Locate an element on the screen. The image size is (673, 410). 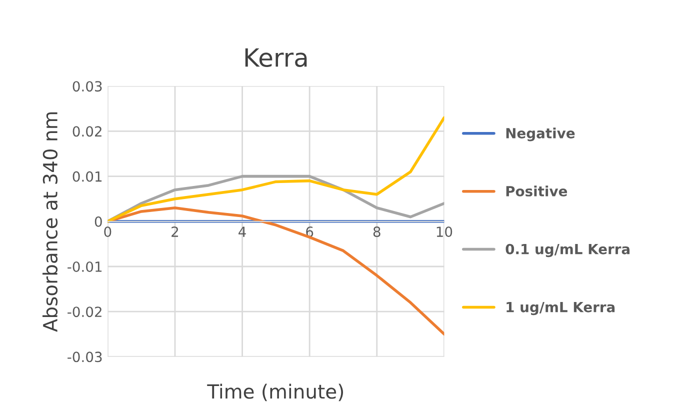
line-series is located at coordinates (276, 169).